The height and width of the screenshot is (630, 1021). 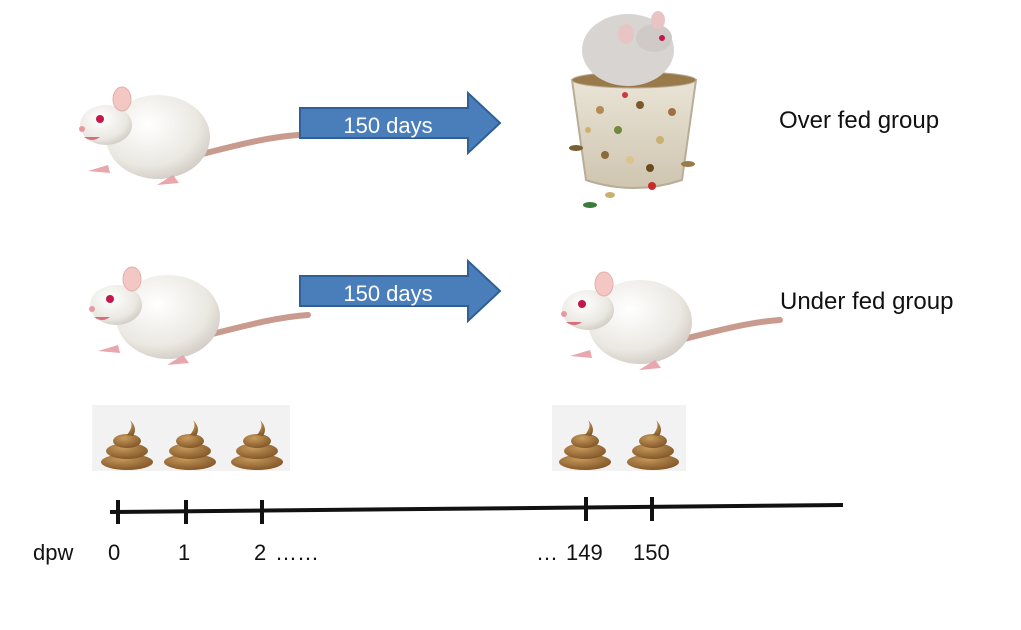 I want to click on tick-label-1: 1, so click(x=184, y=552).